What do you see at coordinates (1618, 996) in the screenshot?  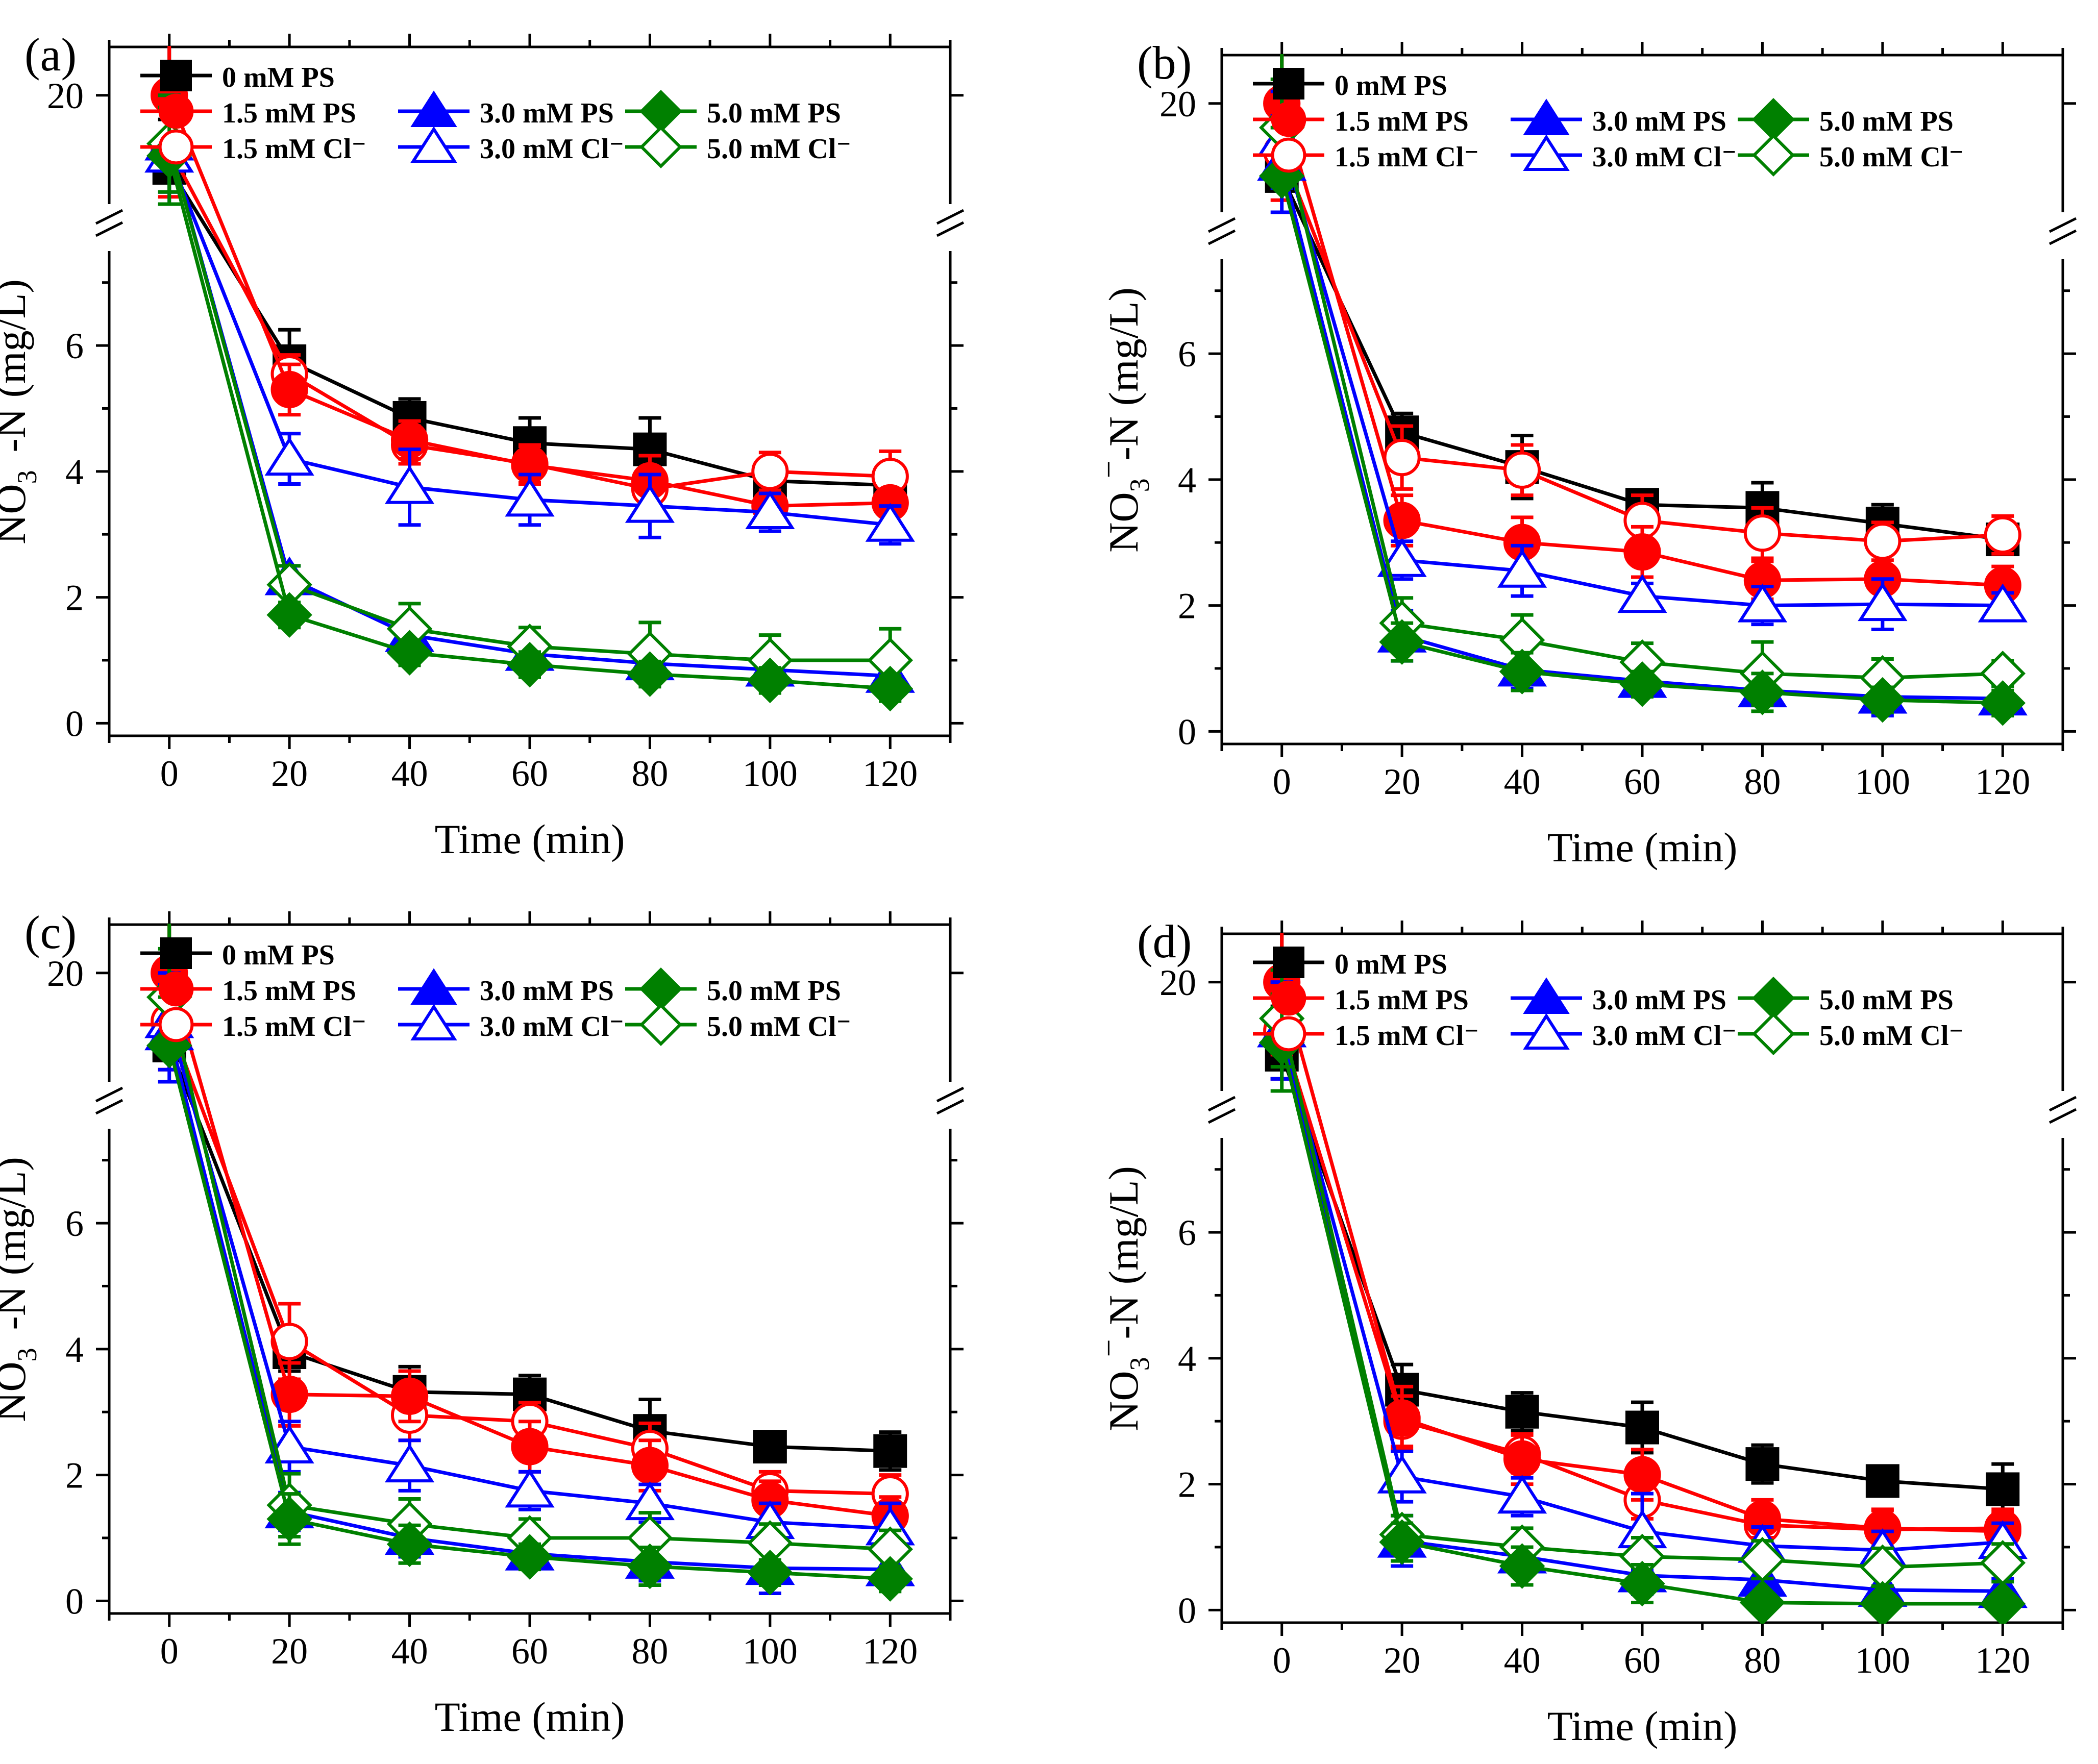 I see `legend-item-3-0-mm-ps: 3.0 mM PS` at bounding box center [1618, 996].